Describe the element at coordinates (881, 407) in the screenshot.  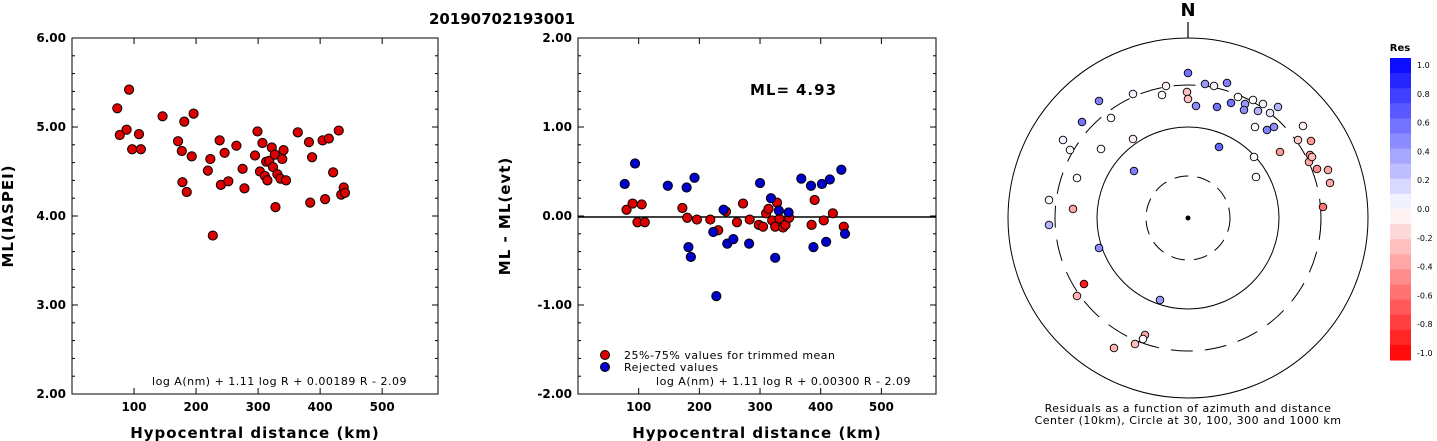
I see `ml-residual|1-x-tick-label: 500` at that location.